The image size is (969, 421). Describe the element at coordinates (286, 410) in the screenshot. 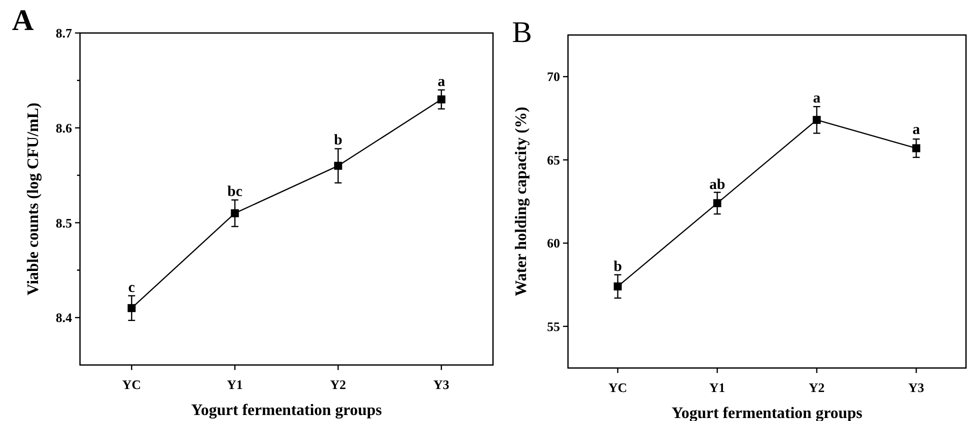

I see `x-axis-title: Yogurt fermentation groups` at that location.